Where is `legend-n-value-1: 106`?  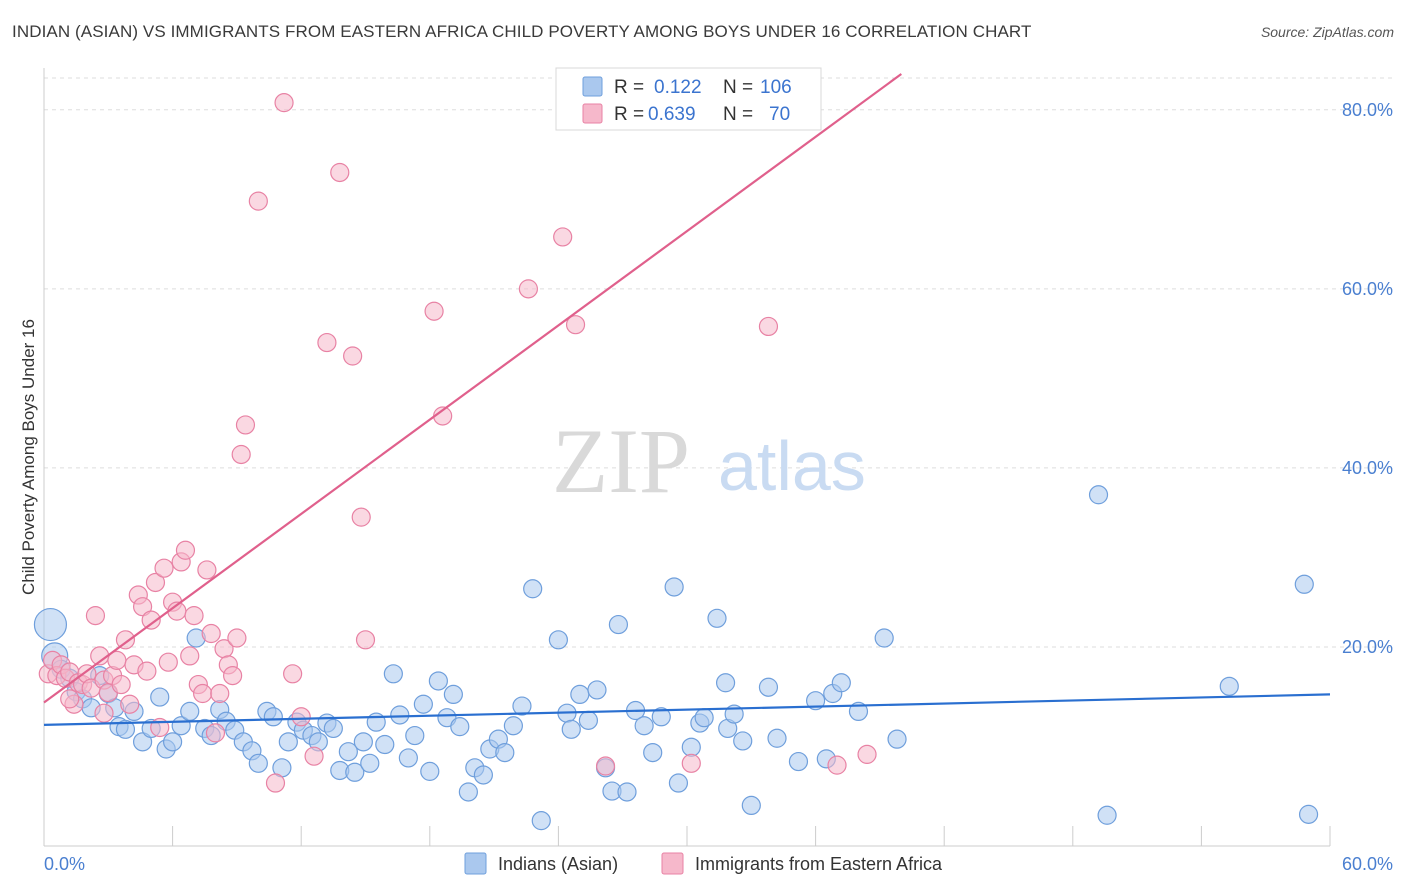 legend-n-value-1: 106 is located at coordinates (776, 87).